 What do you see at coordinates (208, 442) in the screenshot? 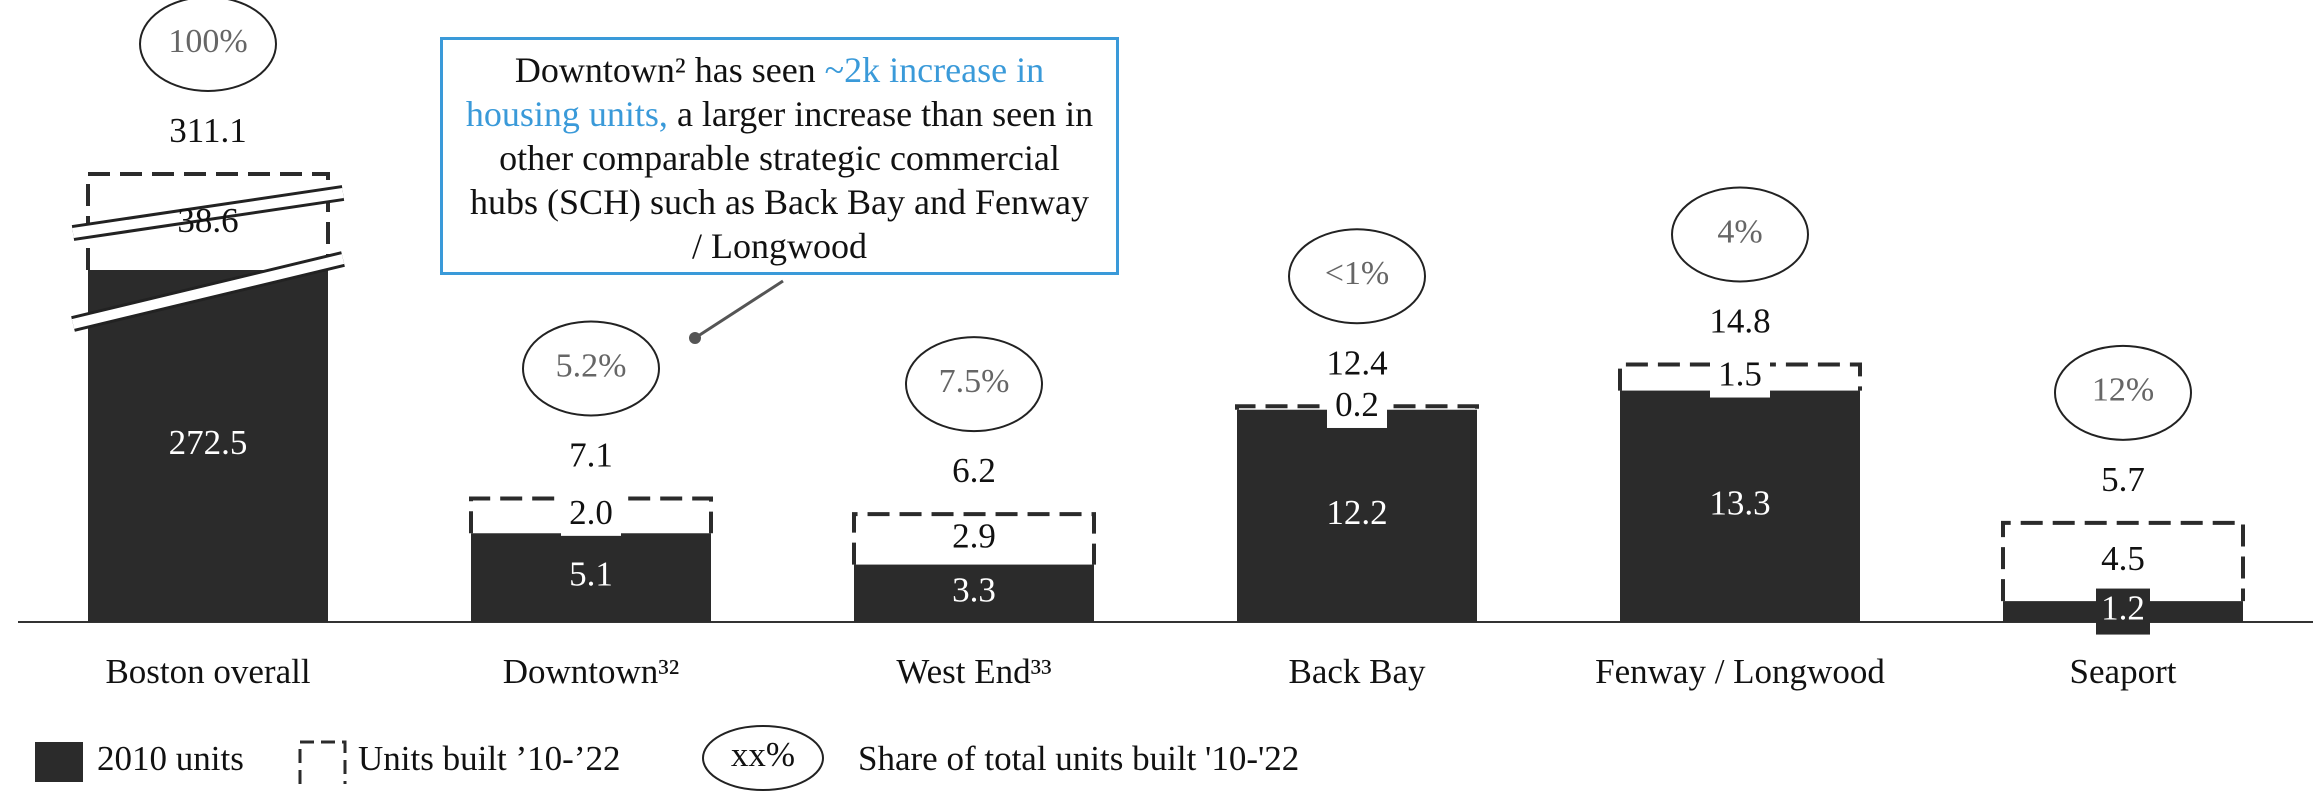
I see `value-label: 272.5` at bounding box center [208, 442].